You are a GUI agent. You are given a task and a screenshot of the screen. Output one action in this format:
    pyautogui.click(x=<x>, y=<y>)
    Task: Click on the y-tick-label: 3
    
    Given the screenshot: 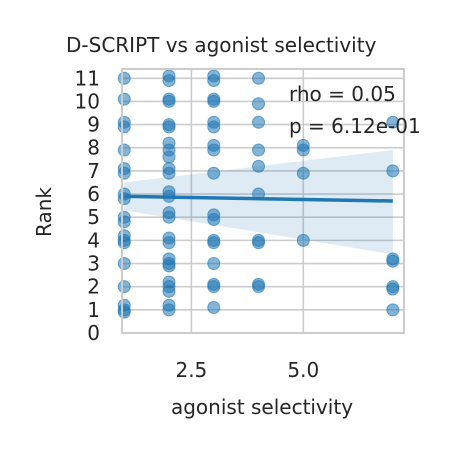 What is the action you would take?
    pyautogui.click(x=93, y=264)
    